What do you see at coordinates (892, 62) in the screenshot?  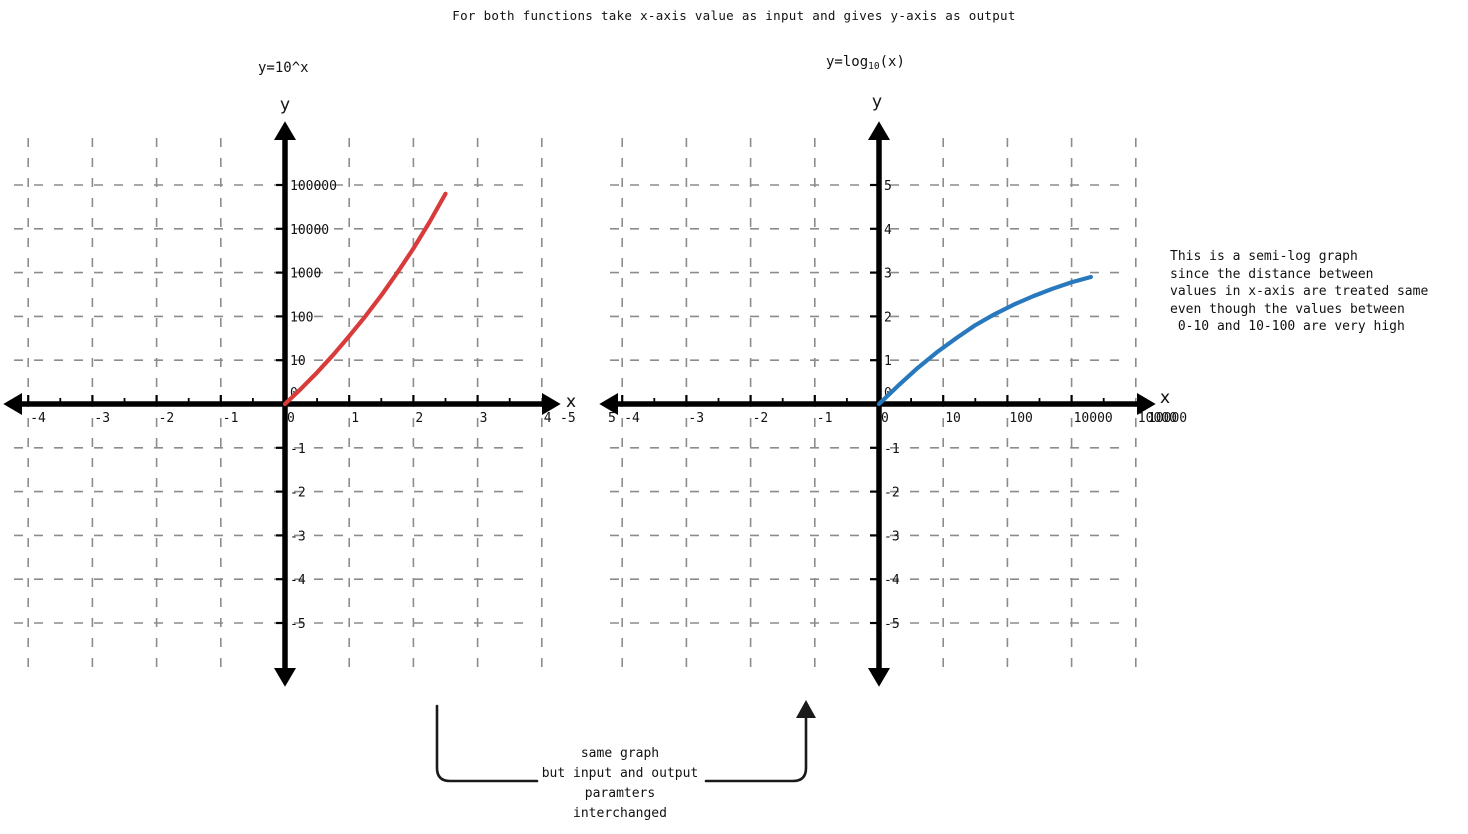 I see `right-chart-title-suffix: (x)` at bounding box center [892, 62].